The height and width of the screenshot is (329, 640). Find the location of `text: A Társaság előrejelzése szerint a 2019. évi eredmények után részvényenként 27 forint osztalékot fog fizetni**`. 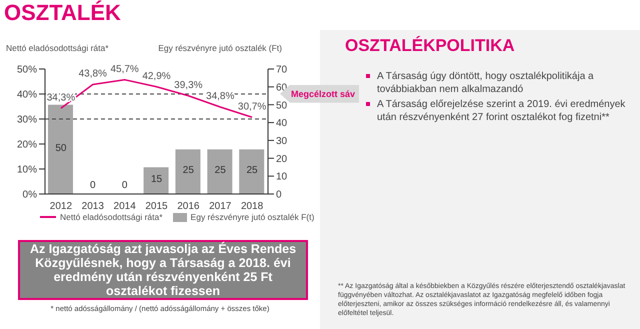

text: A Társaság előrejelzése szerint a 2019. évi eredmények után részvényenként 27 forint osztalékot fog fizetni** is located at coordinates (501, 111).